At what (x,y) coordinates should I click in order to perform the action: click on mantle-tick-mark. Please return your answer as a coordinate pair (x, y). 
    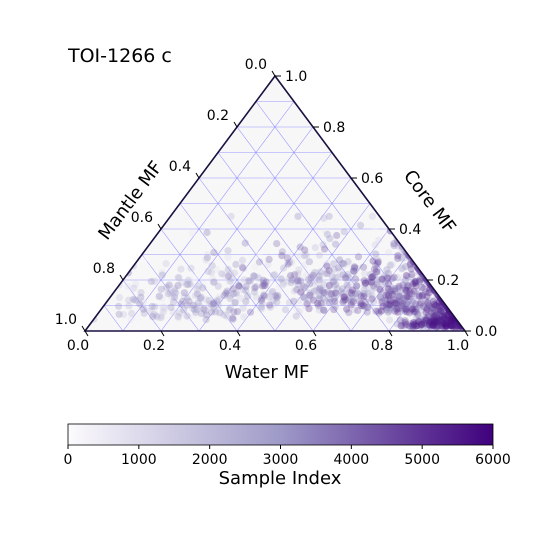
    Looking at the image, I should click on (197, 175).